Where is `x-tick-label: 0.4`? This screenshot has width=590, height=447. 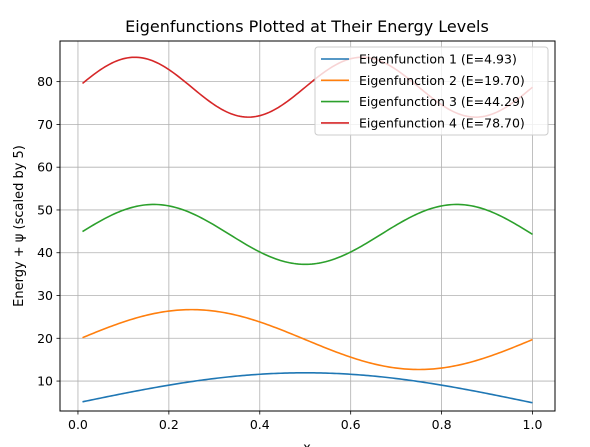
x-tick-label: 0.4 is located at coordinates (260, 424).